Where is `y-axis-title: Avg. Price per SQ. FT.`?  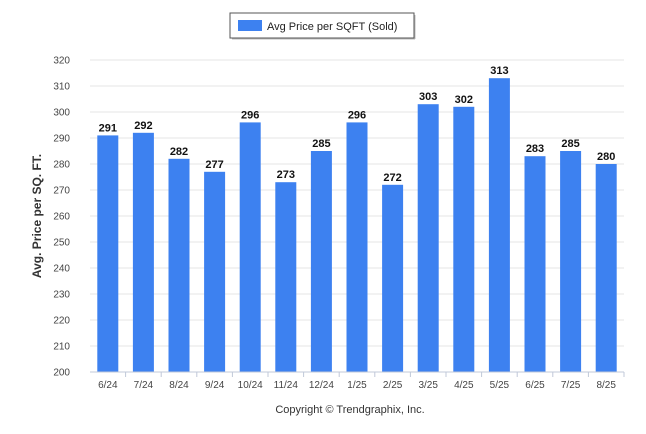 y-axis-title: Avg. Price per SQ. FT. is located at coordinates (37, 216).